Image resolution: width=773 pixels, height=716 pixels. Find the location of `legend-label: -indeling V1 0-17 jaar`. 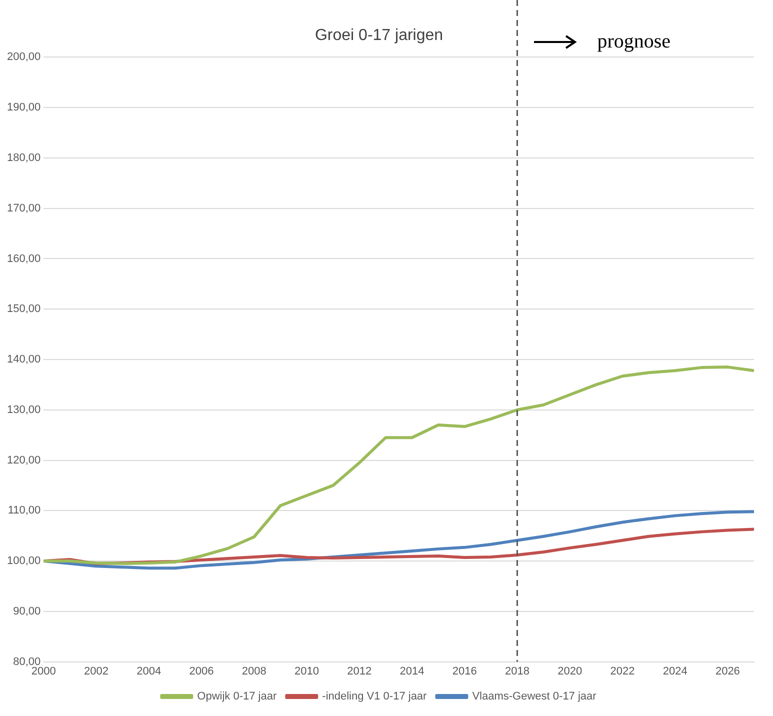

legend-label: -indeling V1 0-17 jaar is located at coordinates (375, 696).